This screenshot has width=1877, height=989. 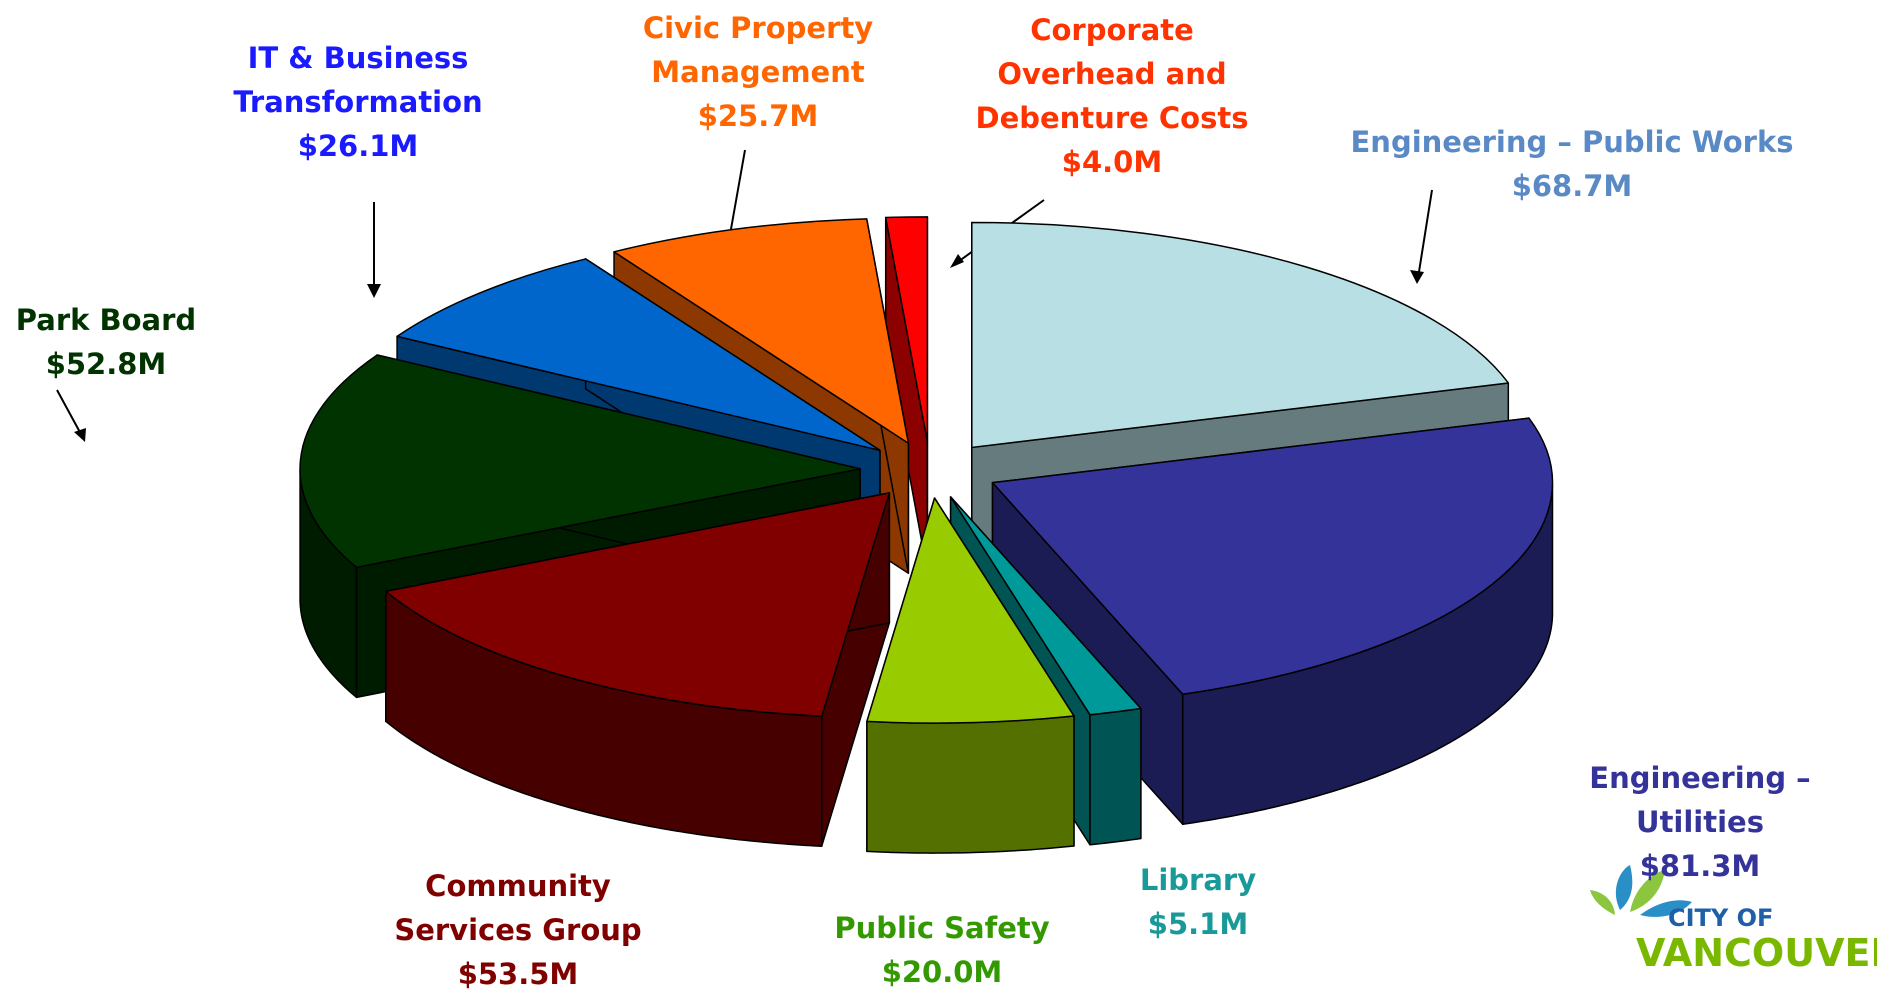 What do you see at coordinates (1721, 918) in the screenshot?
I see `logo-line: CITY OF` at bounding box center [1721, 918].